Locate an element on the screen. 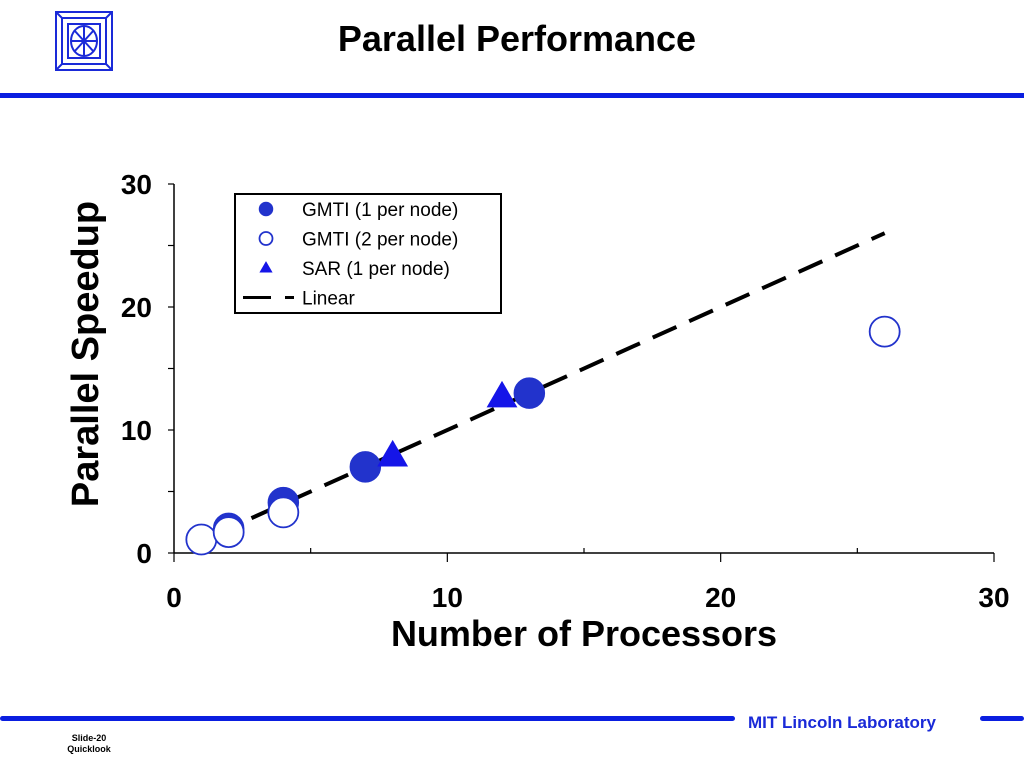 The width and height of the screenshot is (1024, 768). slide-section: Quicklook is located at coordinates (89, 749).